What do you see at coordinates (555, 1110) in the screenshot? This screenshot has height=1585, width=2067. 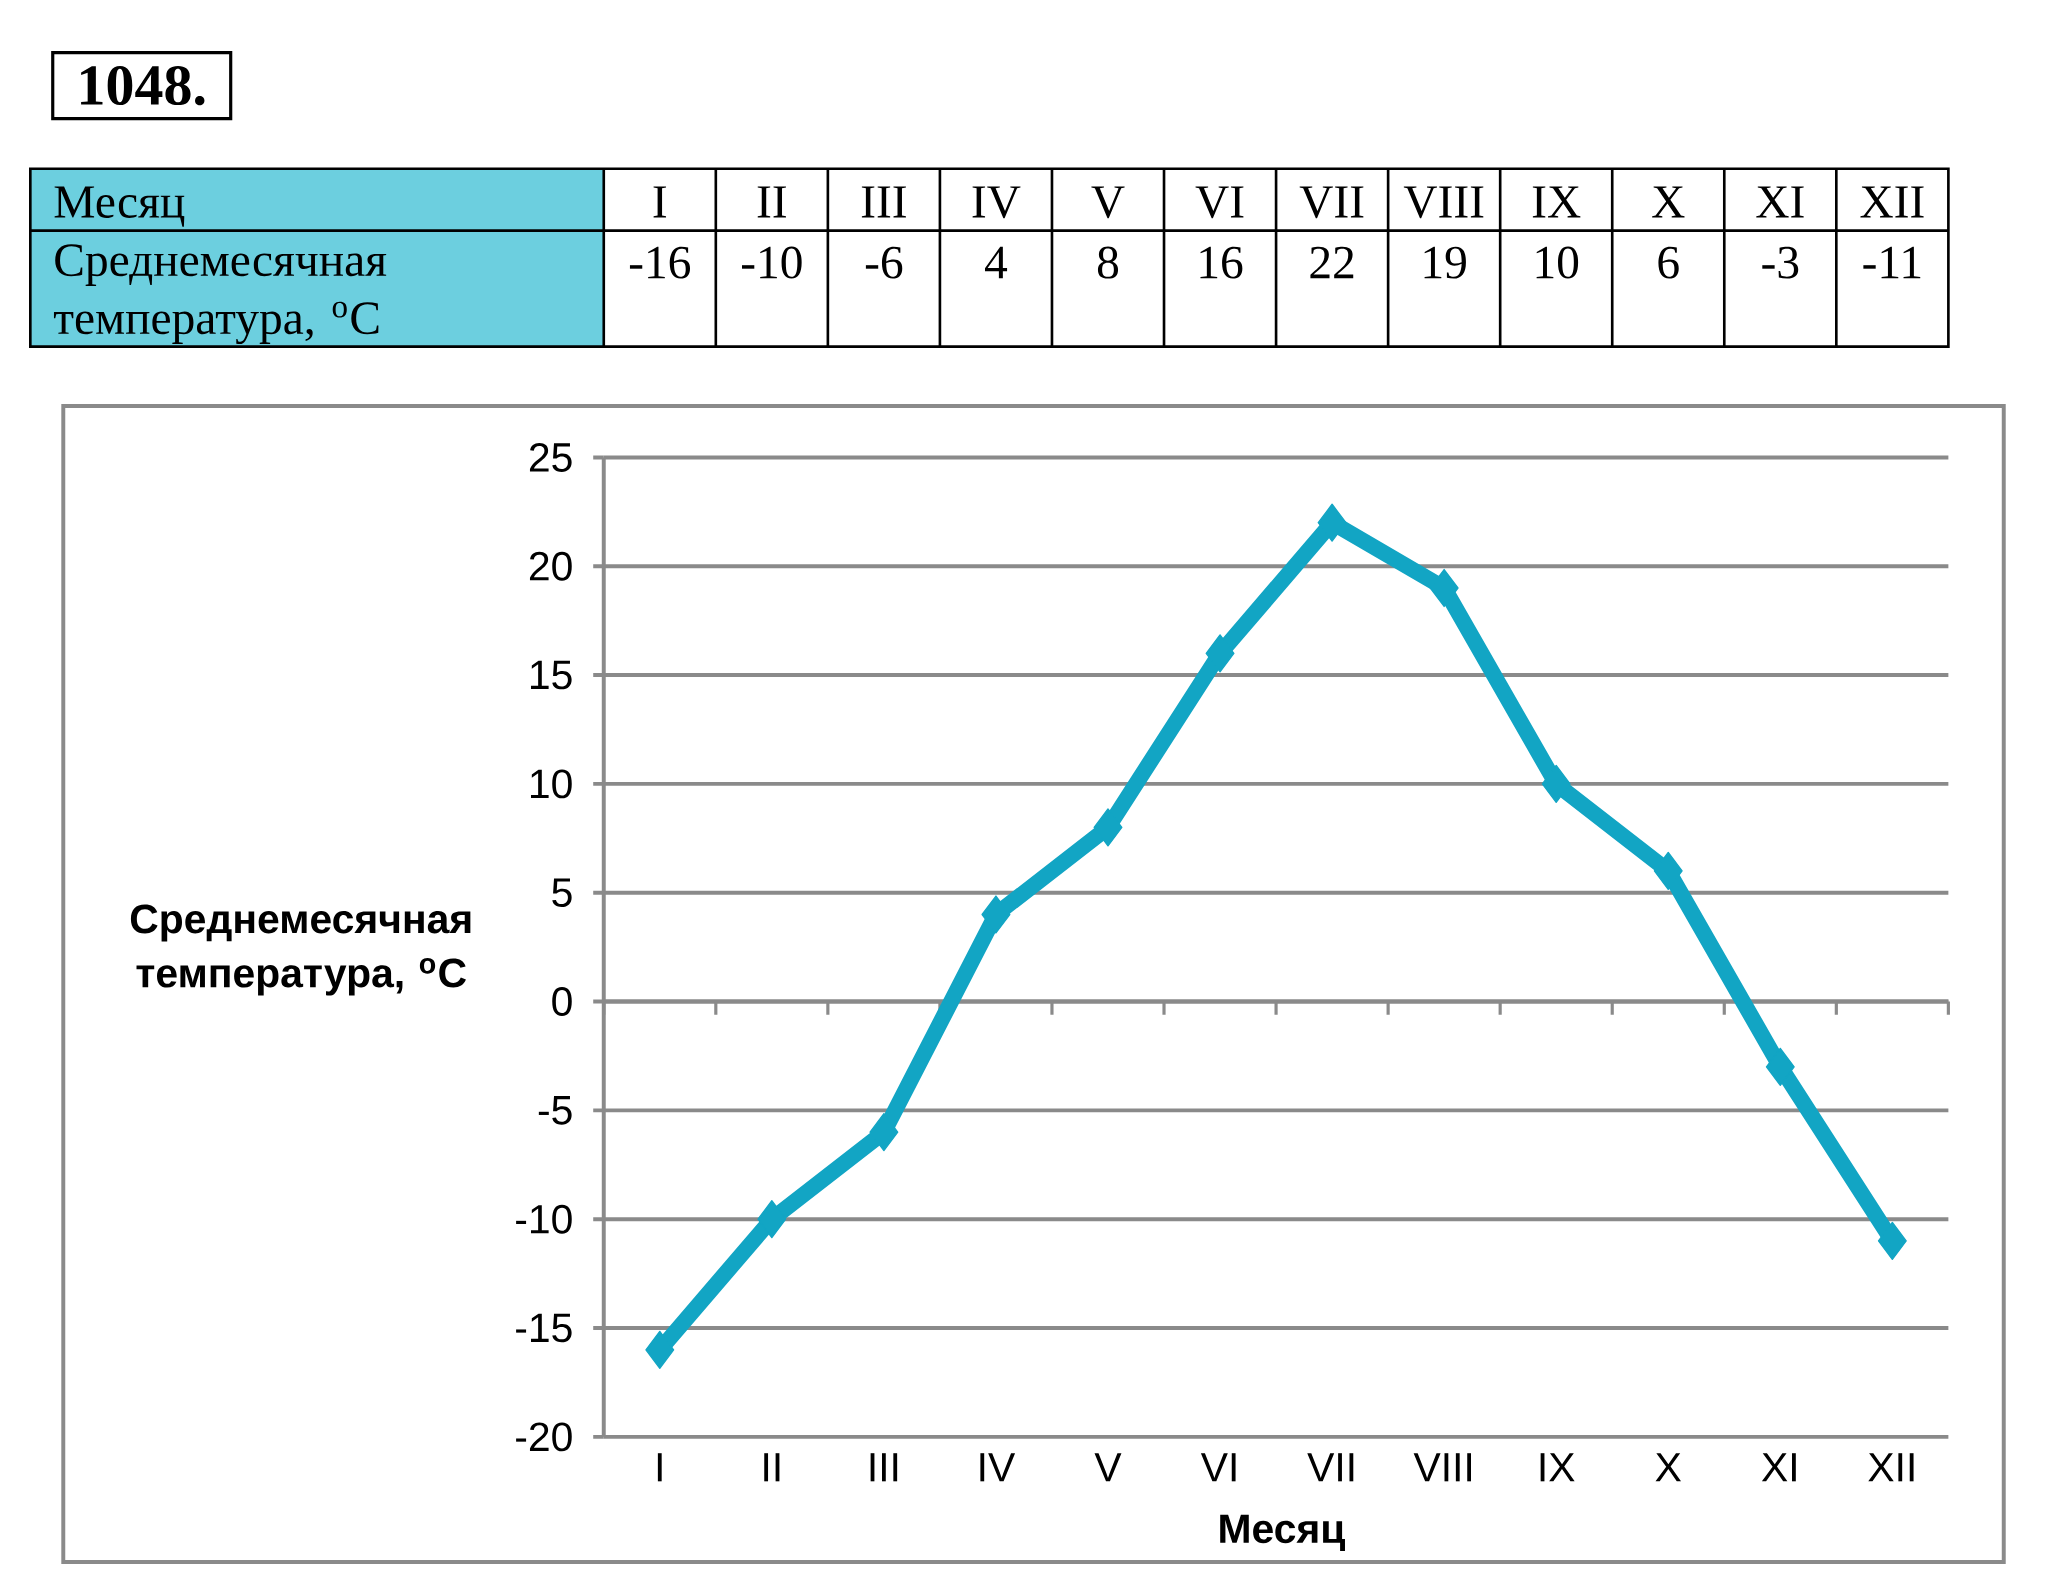 I see `y-tick-label: -5` at bounding box center [555, 1110].